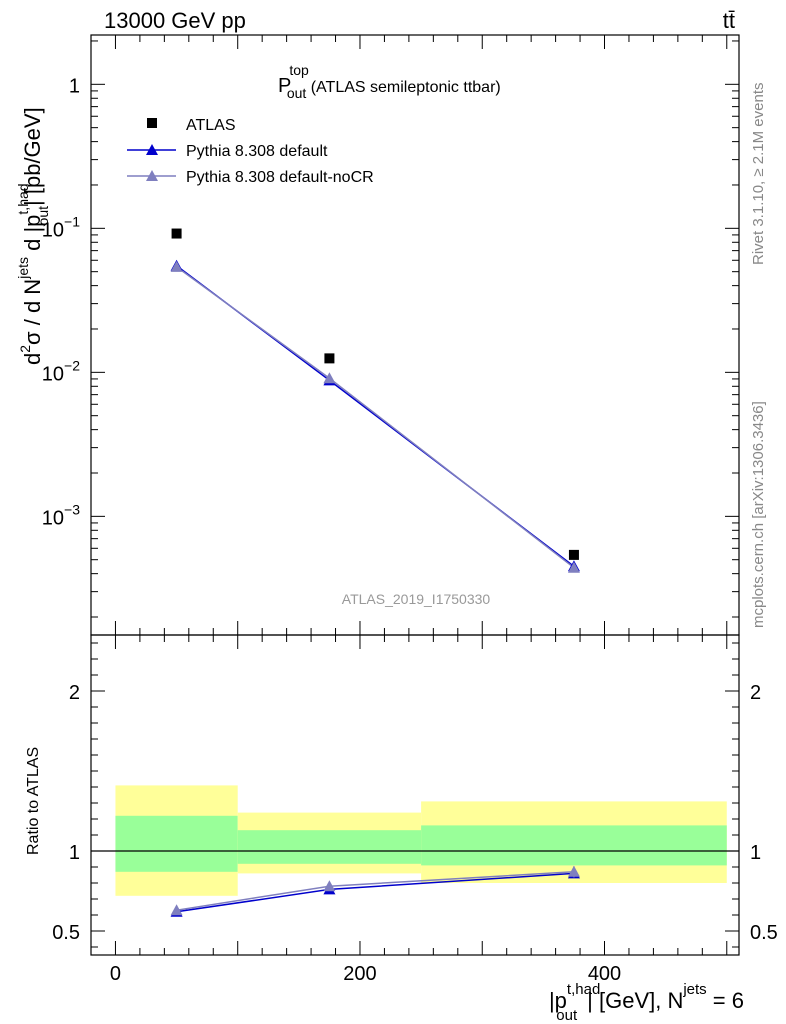  I want to click on main-ylabel-two: 2, so click(25, 349).